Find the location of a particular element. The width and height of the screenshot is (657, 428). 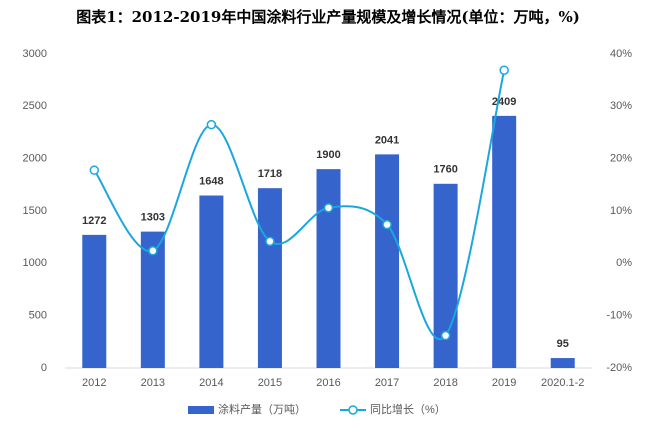

x-tick-label: 2019 is located at coordinates (504, 383).